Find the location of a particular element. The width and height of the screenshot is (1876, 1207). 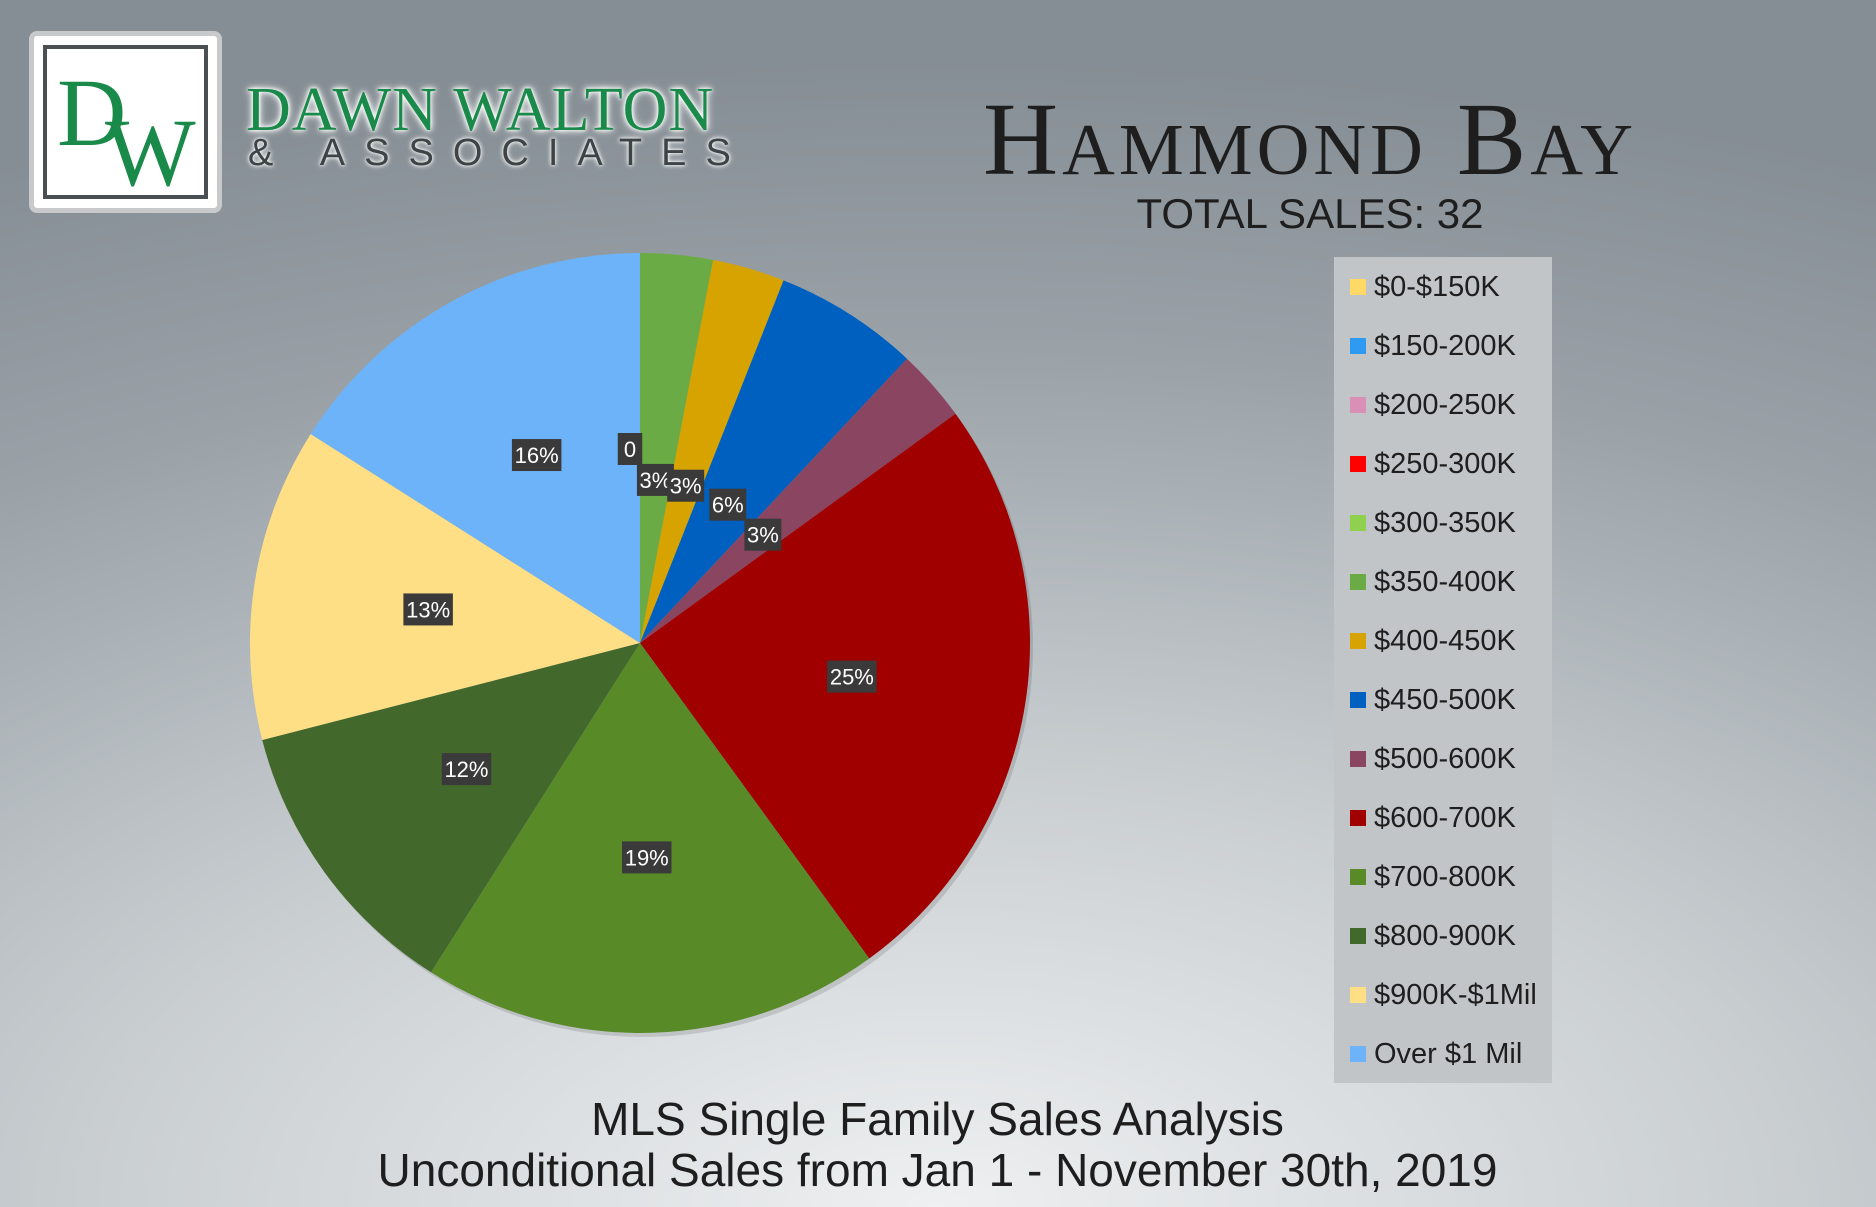

data-label-box-400-450k is located at coordinates (686, 485).